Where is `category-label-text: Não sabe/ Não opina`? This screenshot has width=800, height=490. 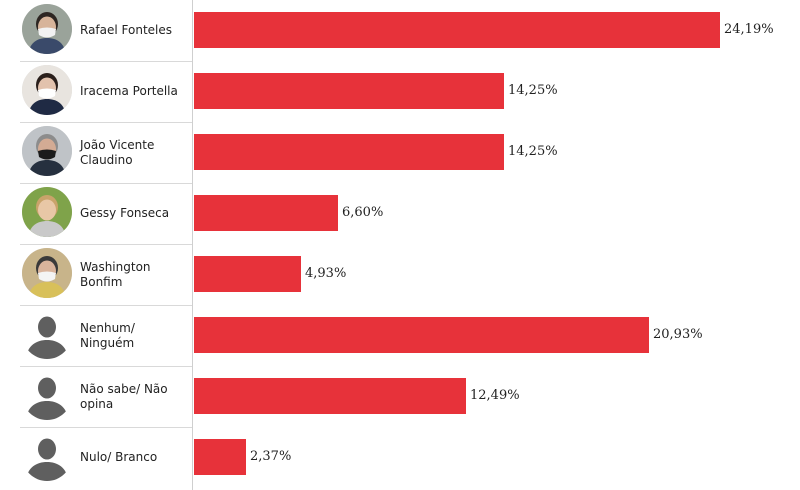 category-label-text: Não sabe/ Não opina is located at coordinates (124, 396).